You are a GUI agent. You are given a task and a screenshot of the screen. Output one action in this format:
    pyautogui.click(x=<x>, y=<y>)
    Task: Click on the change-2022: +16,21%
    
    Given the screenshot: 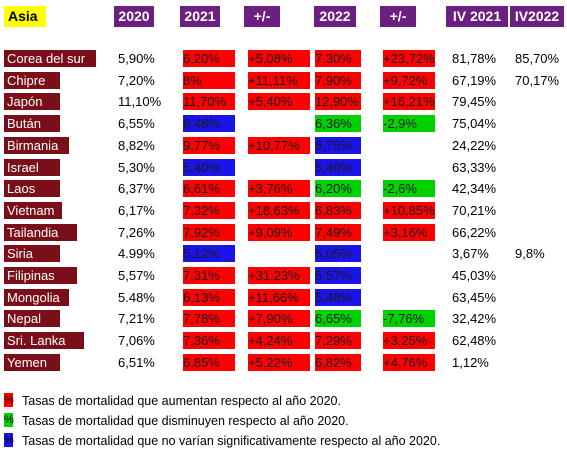 What is the action you would take?
    pyautogui.click(x=409, y=102)
    